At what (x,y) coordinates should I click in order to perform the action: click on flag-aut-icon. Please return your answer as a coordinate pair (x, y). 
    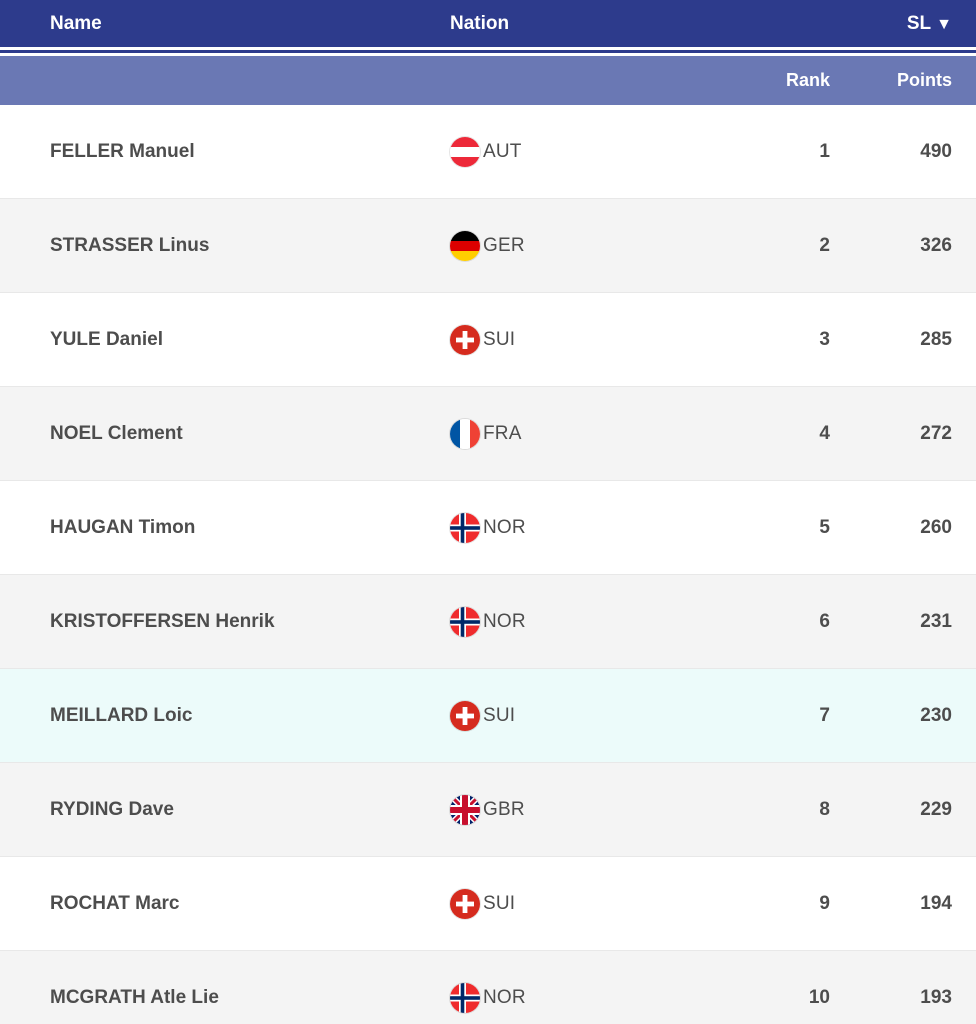
    Looking at the image, I should click on (465, 152).